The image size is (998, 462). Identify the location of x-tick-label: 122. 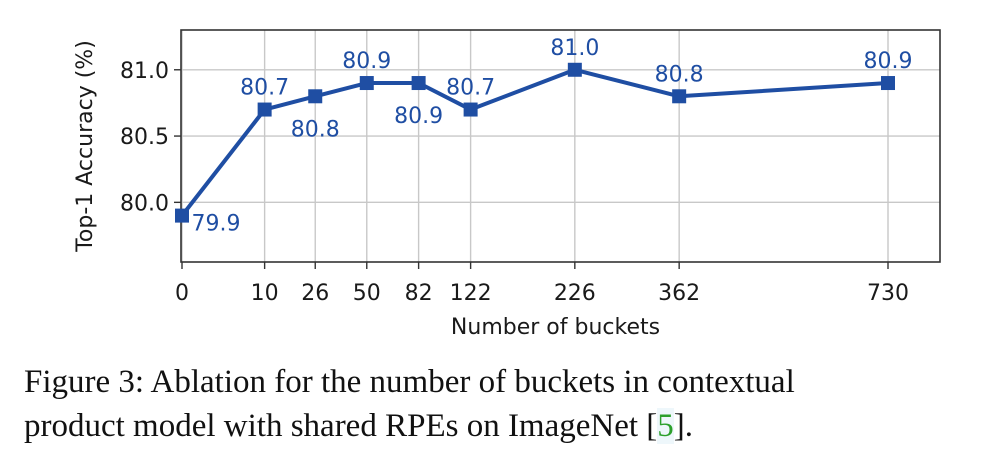
(471, 293).